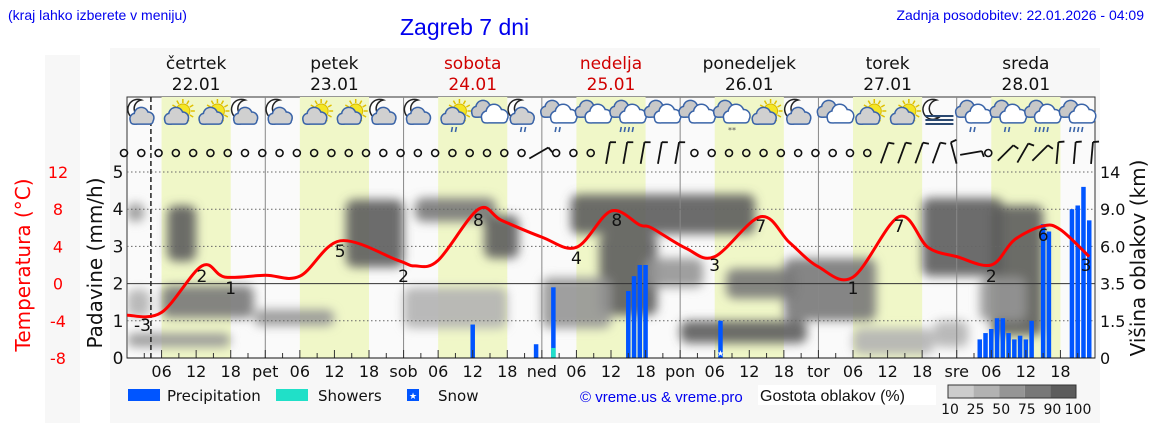  What do you see at coordinates (950, 410) in the screenshot?
I see `cloud-density-tick-label: 10` at bounding box center [950, 410].